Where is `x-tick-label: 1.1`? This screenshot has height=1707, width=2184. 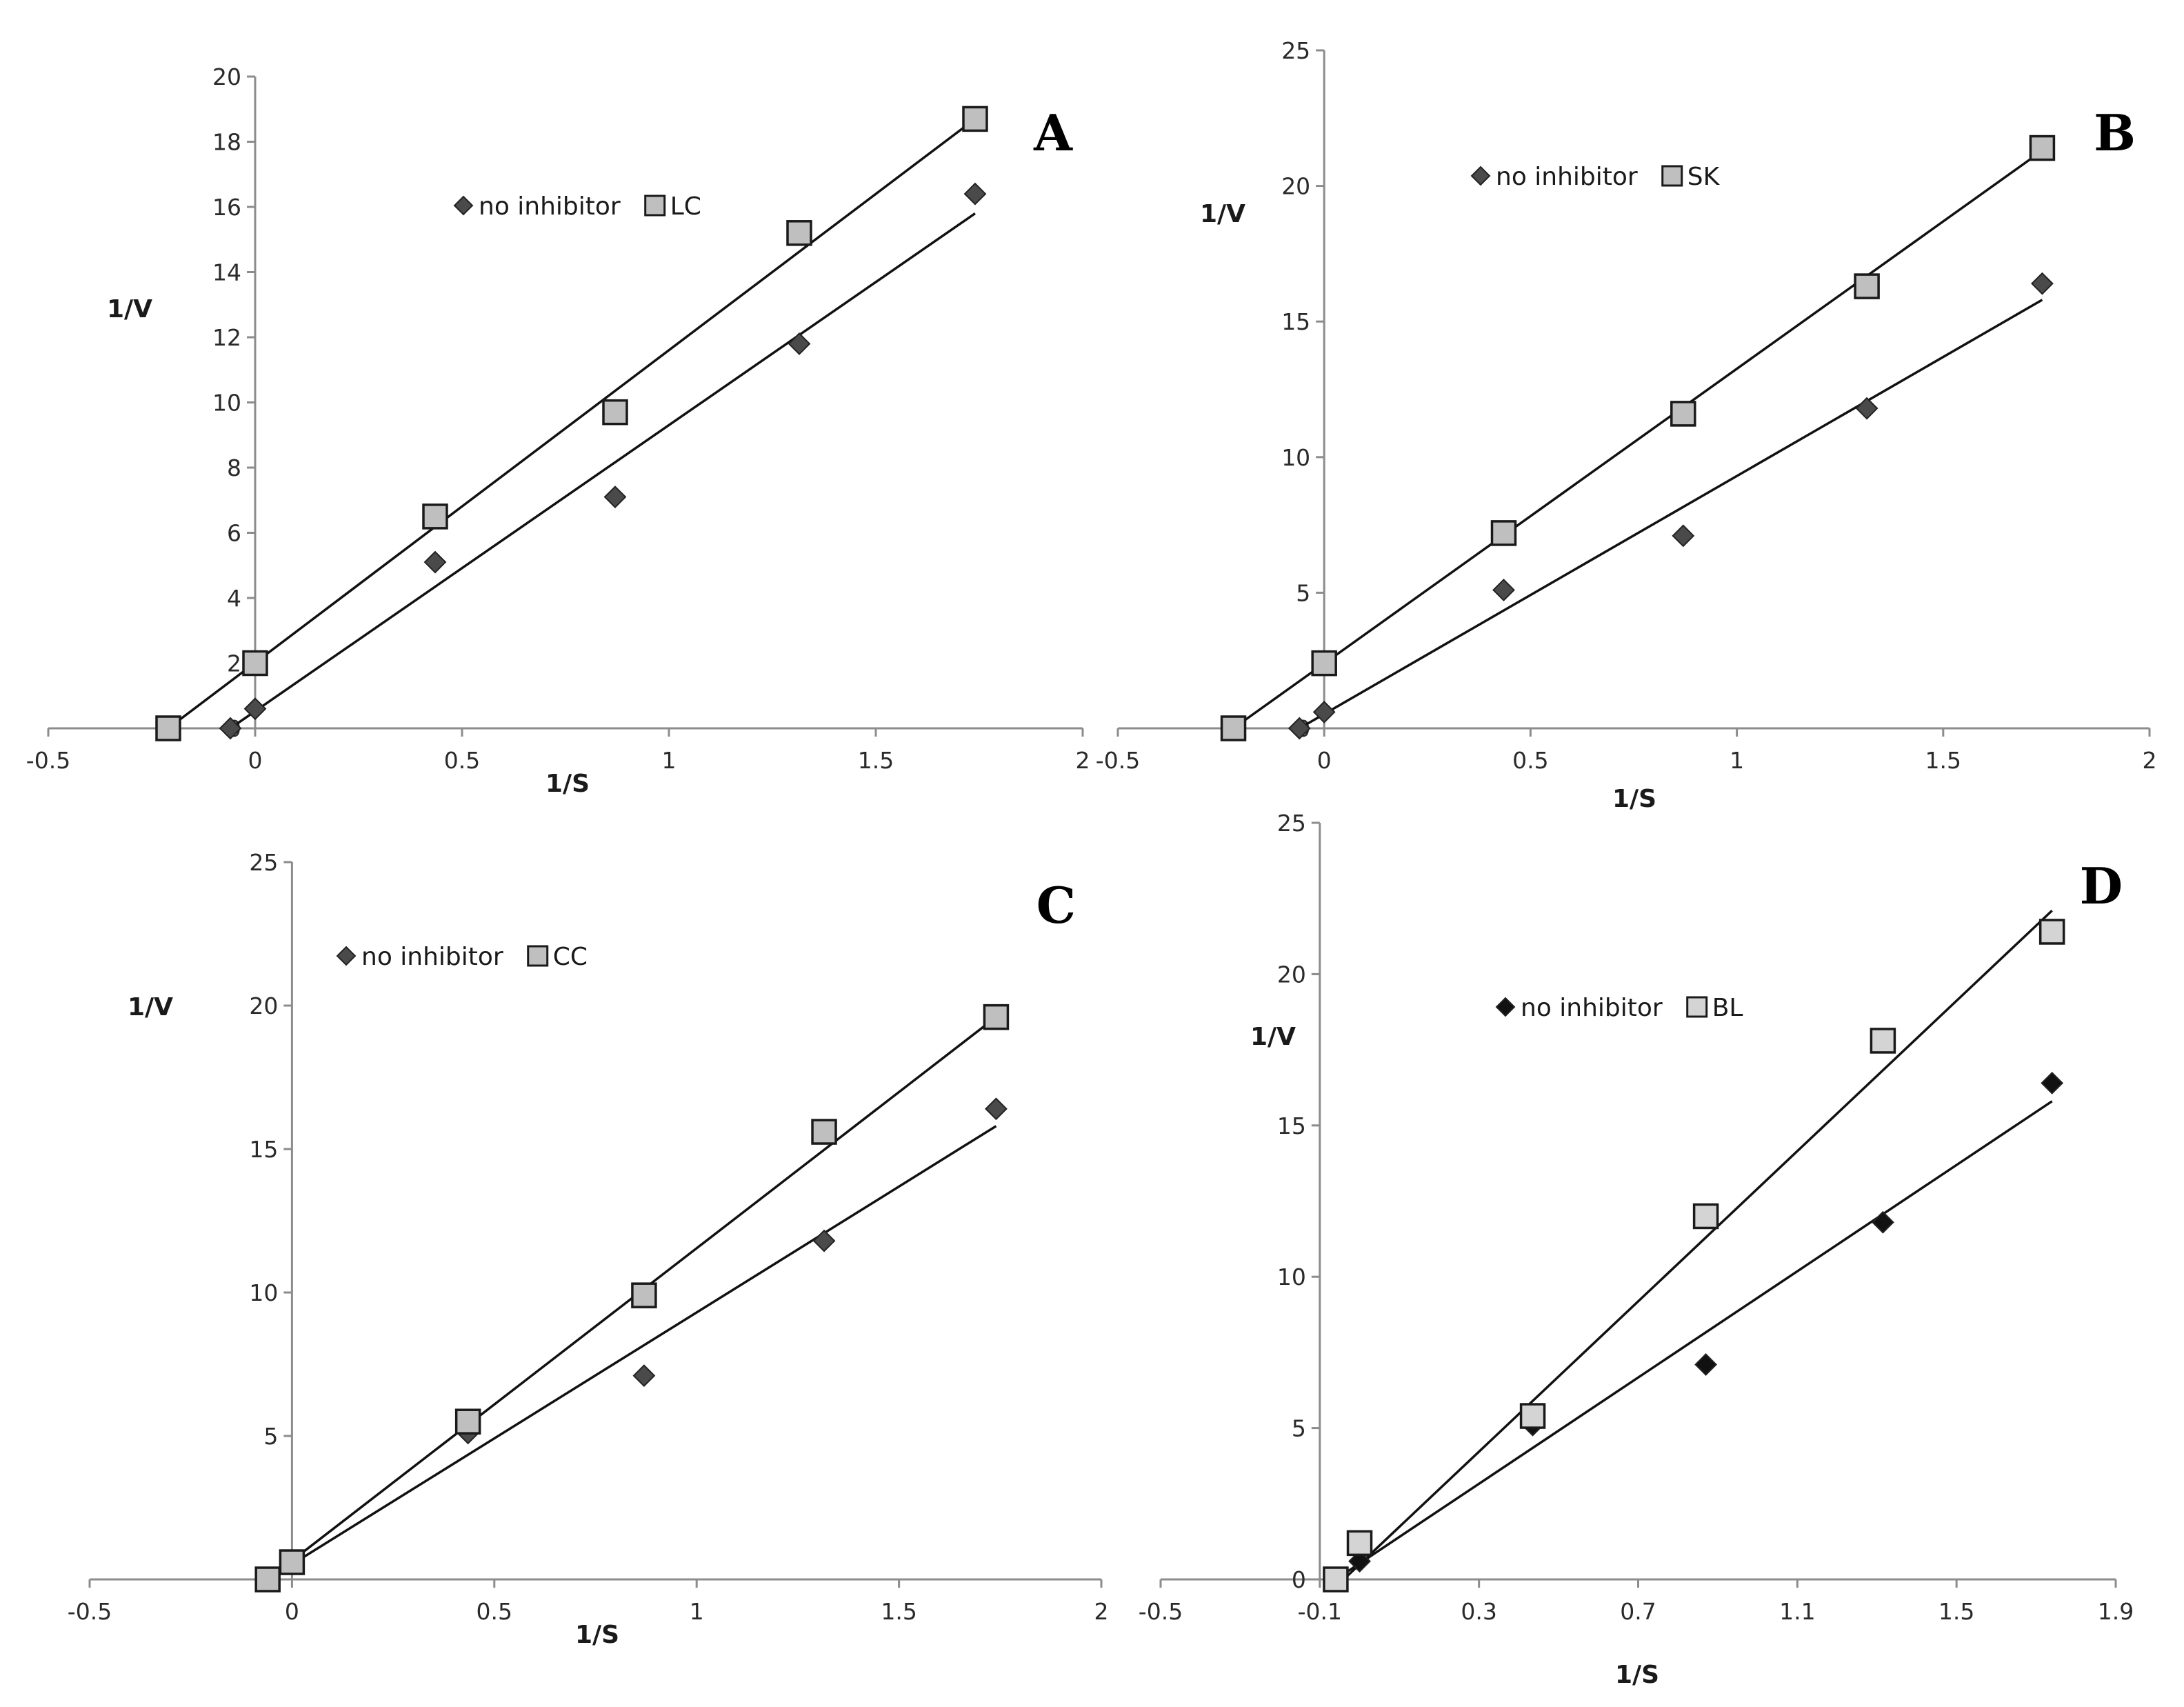 x-tick-label: 1.1 is located at coordinates (1797, 1611).